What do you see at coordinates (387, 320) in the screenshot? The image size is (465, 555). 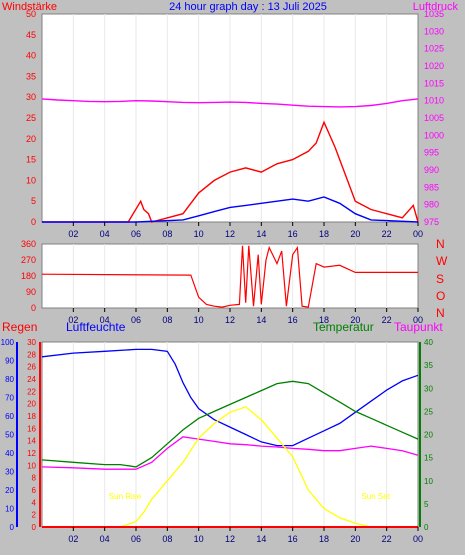 I see `panel2-x-tick-label: 22` at bounding box center [387, 320].